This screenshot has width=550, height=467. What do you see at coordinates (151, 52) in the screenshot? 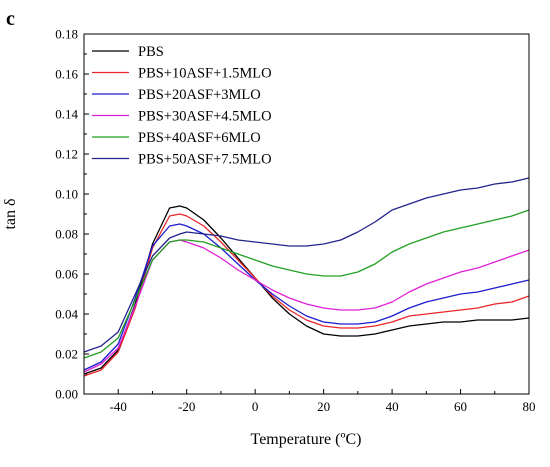
I see `legend-label-1: PBS` at bounding box center [151, 52].